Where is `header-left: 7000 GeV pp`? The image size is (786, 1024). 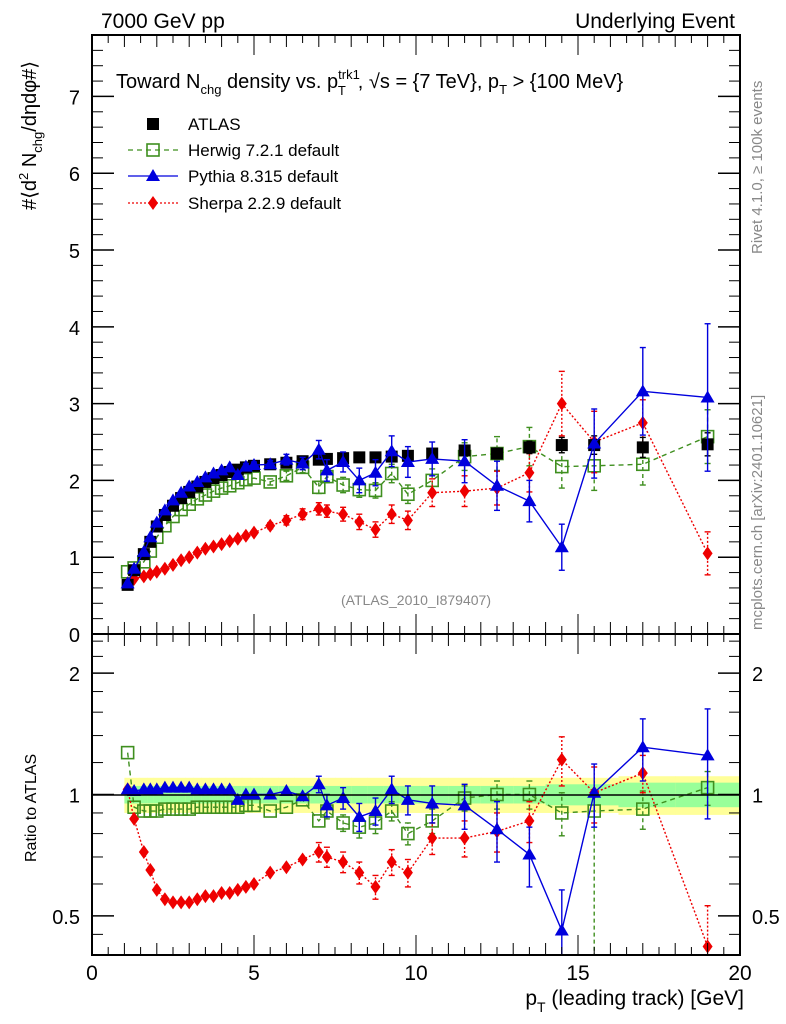
header-left: 7000 GeV pp is located at coordinates (163, 21).